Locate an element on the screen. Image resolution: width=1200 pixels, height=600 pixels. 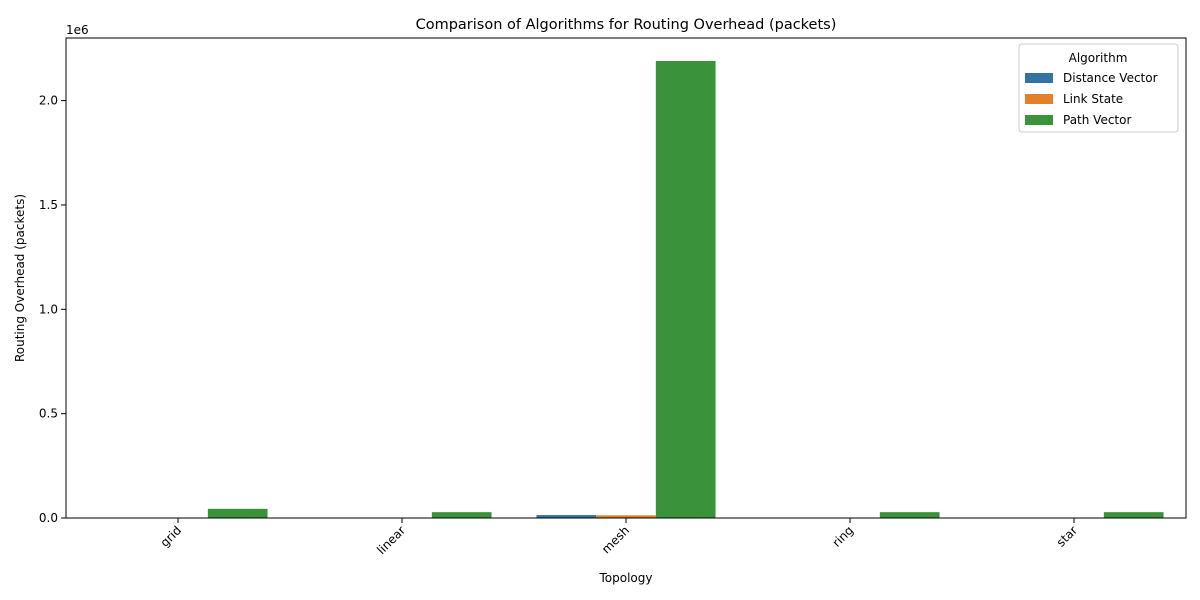
x-tick-label: grid is located at coordinates (171, 536).